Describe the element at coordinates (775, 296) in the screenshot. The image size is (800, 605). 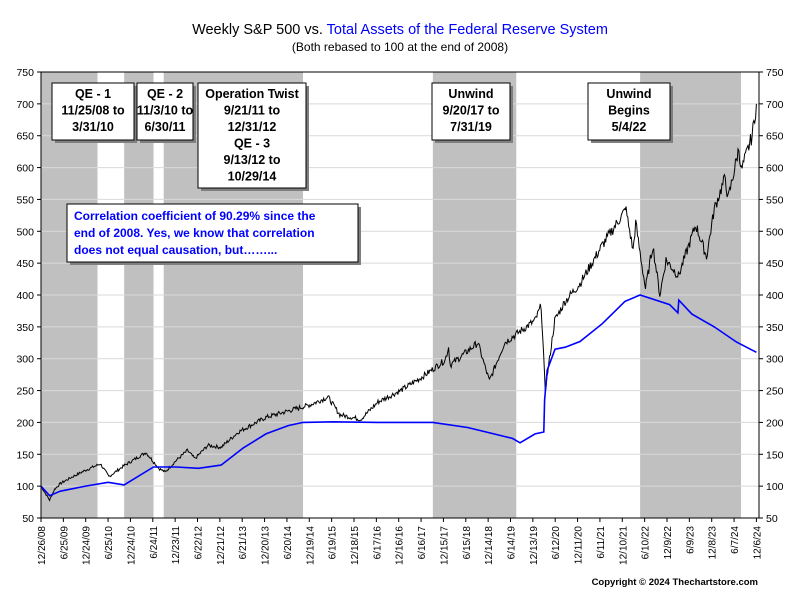
I see `y-tick-label-right: 400` at that location.